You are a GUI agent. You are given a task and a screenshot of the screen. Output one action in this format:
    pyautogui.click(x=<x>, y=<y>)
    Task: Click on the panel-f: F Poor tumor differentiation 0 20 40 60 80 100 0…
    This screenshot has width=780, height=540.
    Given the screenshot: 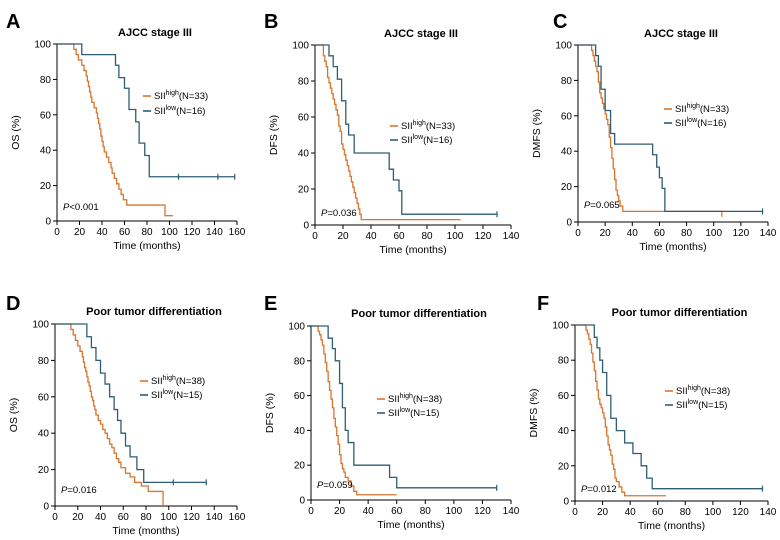 What is the action you would take?
    pyautogui.click(x=652, y=412)
    